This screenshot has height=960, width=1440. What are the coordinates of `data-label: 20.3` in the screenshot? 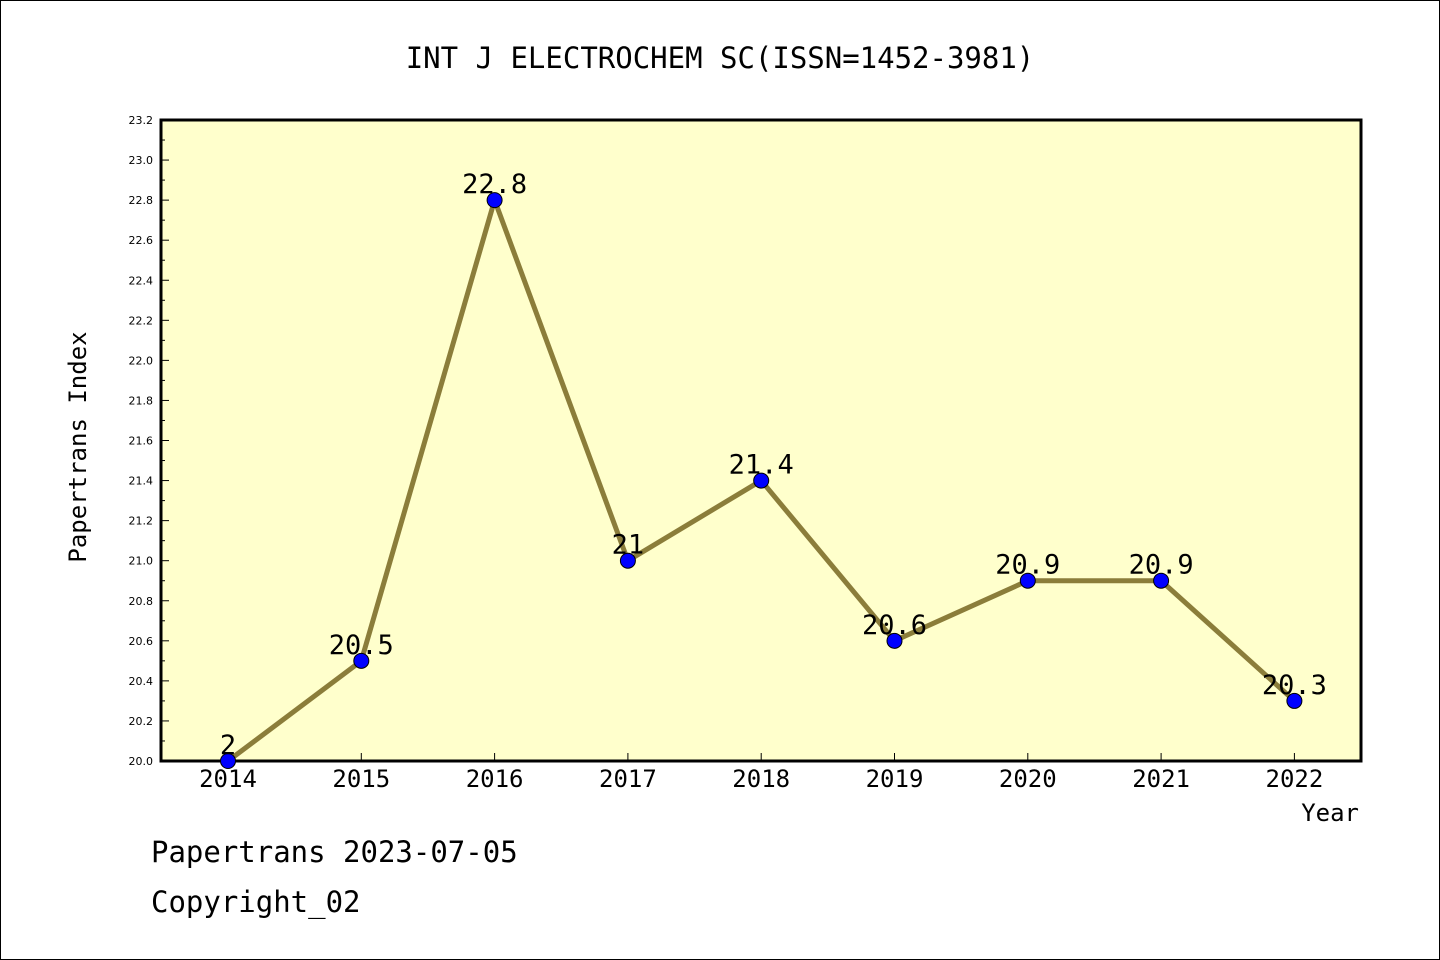 It's located at (1294, 685).